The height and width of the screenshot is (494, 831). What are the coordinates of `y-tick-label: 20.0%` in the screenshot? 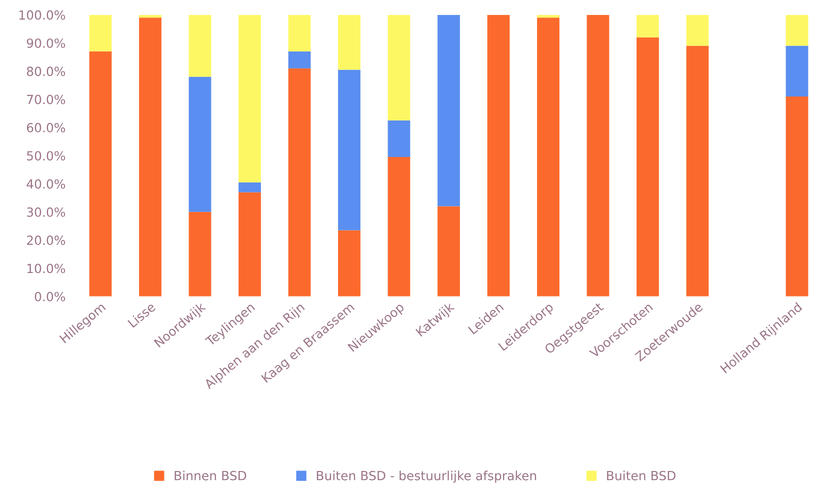 It's located at (46, 241).